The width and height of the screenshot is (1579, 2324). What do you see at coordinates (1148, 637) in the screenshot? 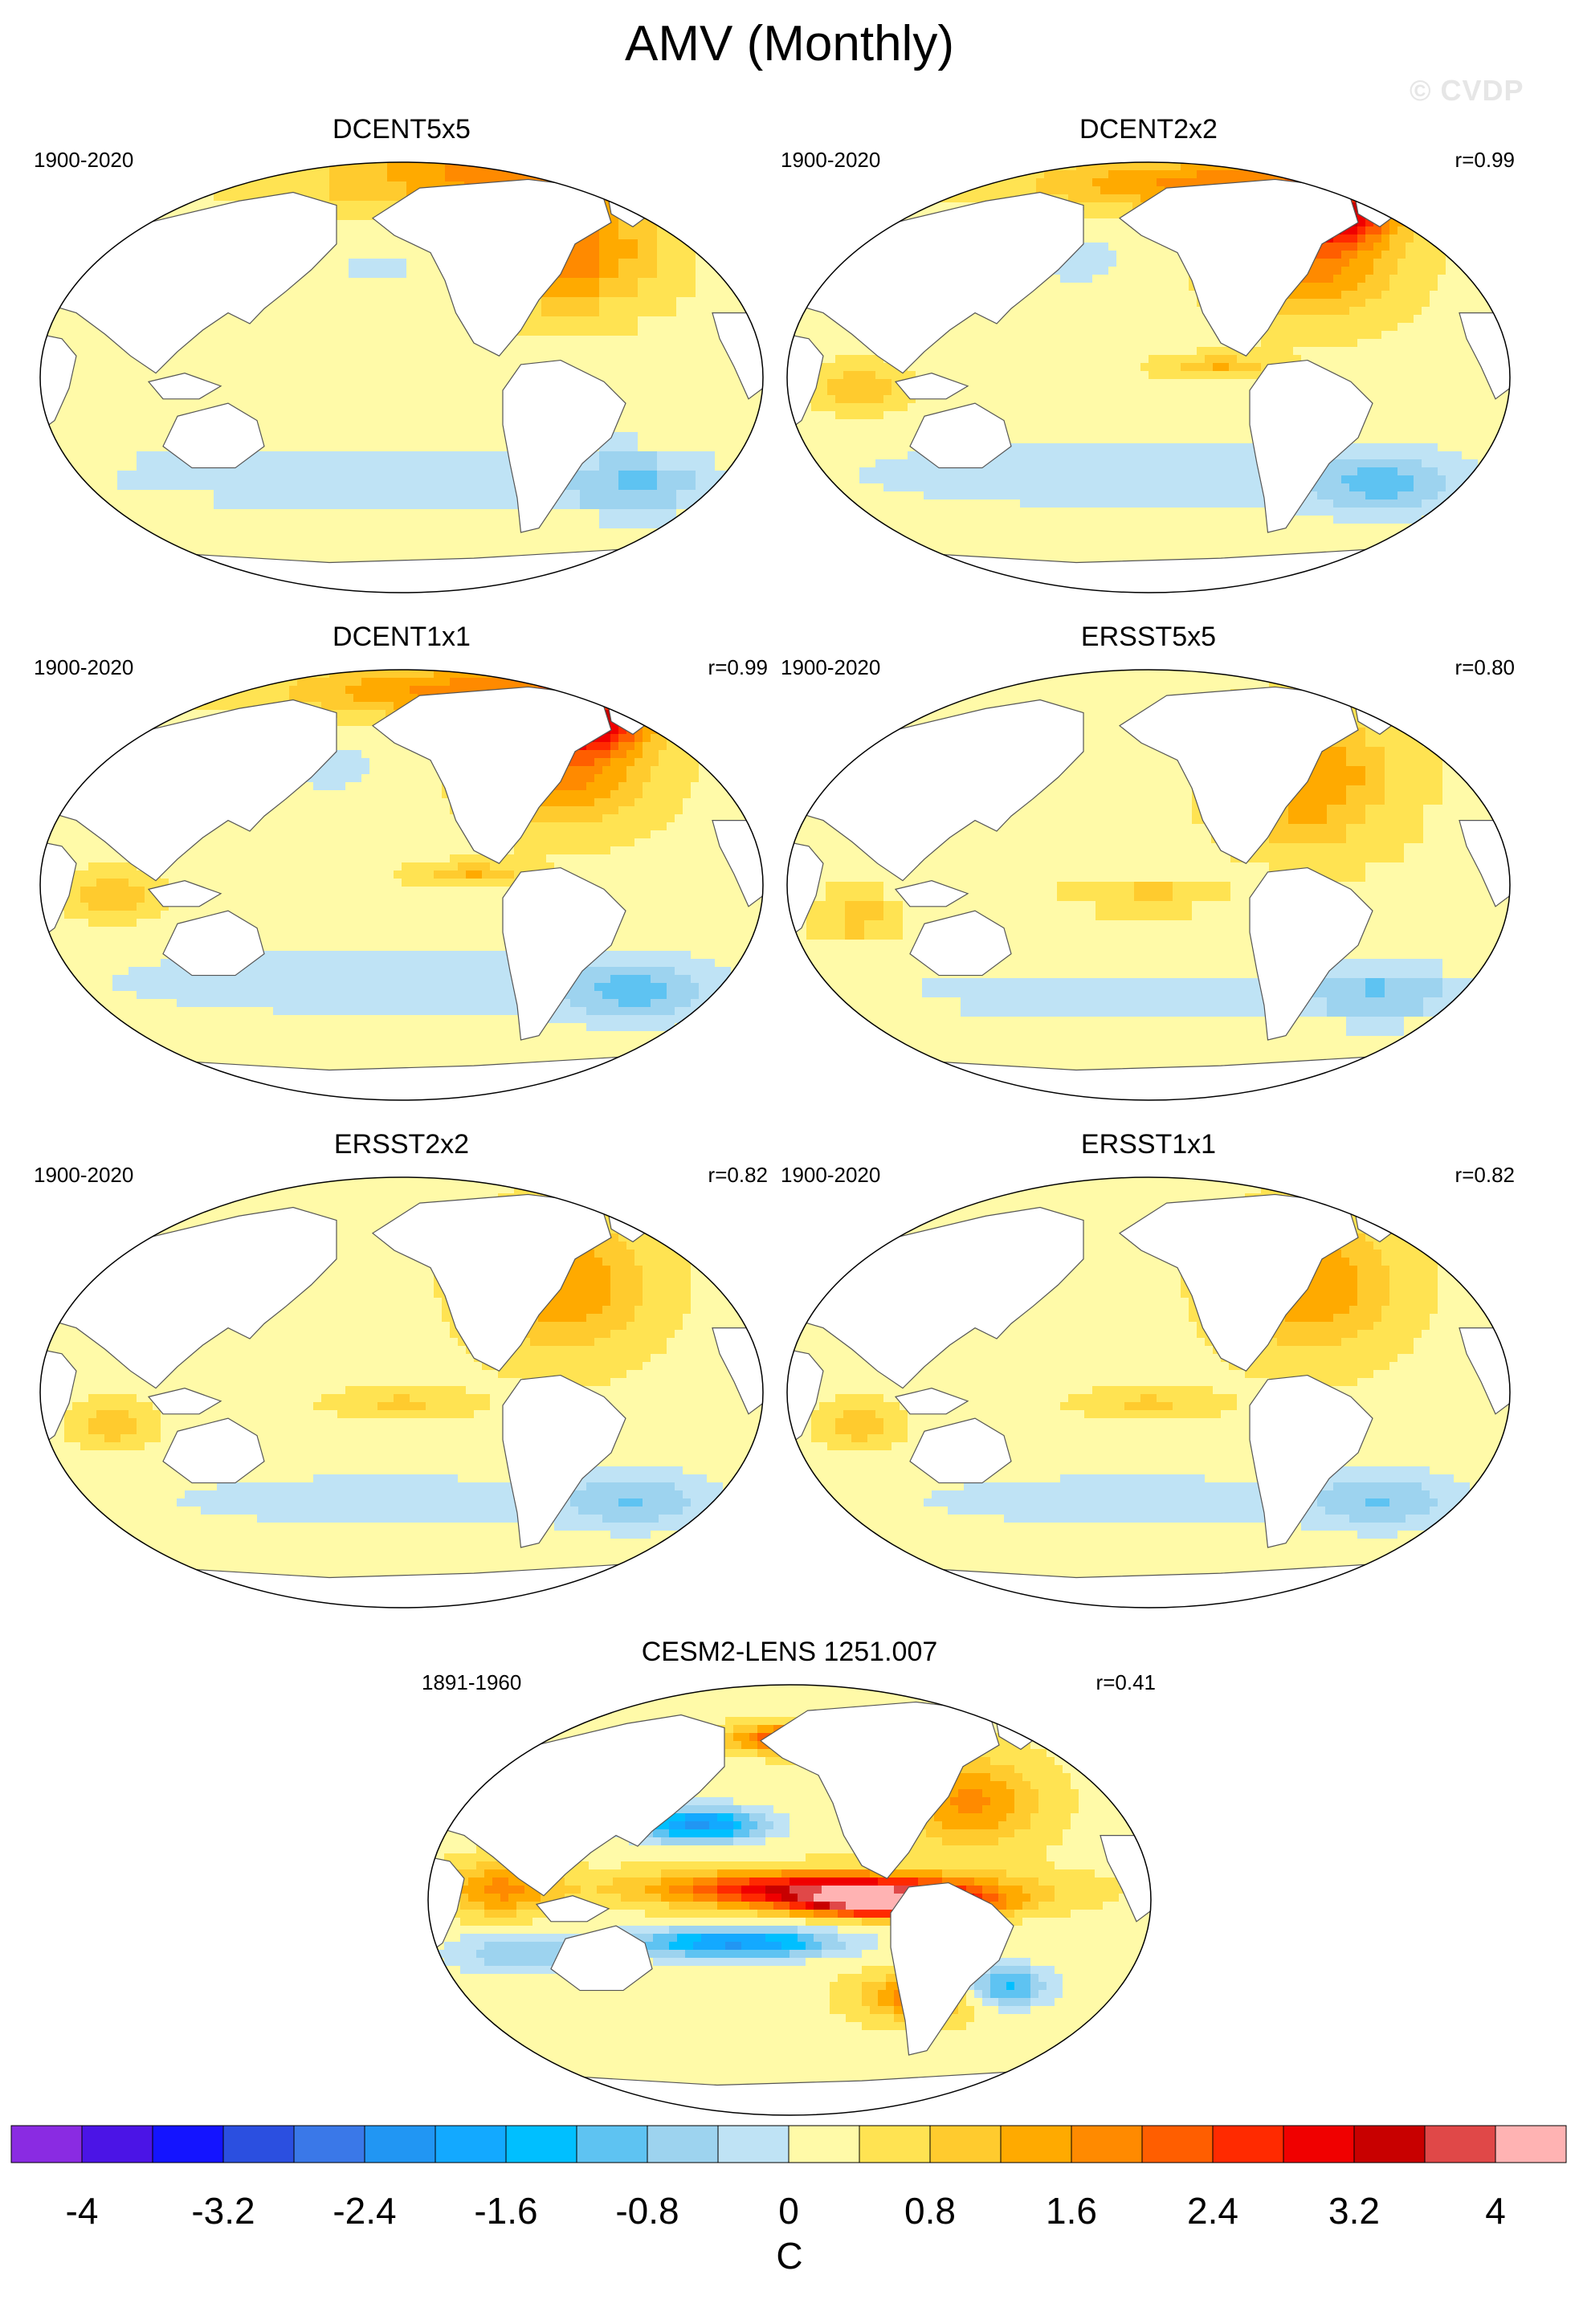
I see `panel-title: ERSST5x5` at bounding box center [1148, 637].